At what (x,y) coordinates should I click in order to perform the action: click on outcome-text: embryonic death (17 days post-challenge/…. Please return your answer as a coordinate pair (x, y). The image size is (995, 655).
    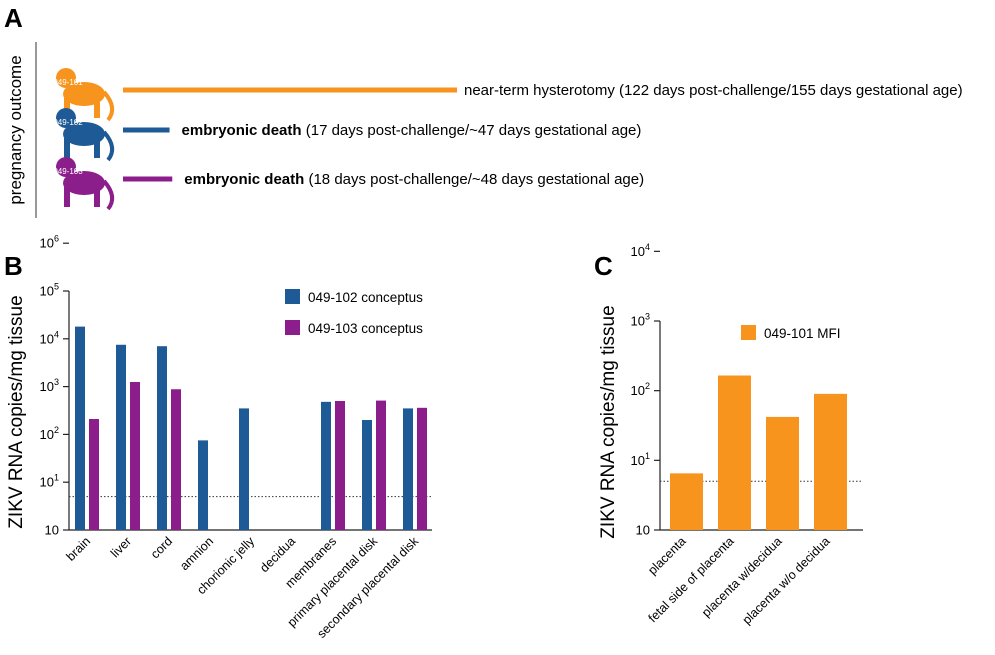
    Looking at the image, I should click on (412, 130).